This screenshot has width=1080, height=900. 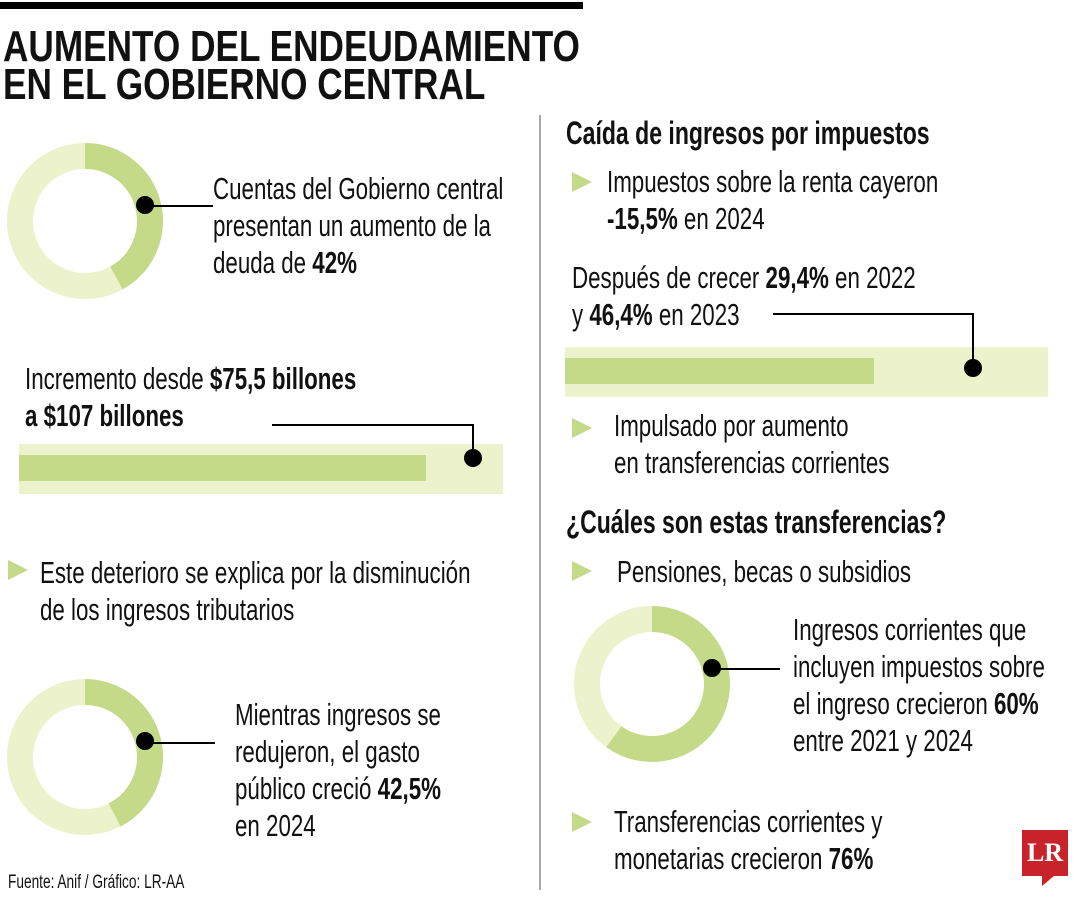 What do you see at coordinates (1048, 881) in the screenshot?
I see `logo-tail` at bounding box center [1048, 881].